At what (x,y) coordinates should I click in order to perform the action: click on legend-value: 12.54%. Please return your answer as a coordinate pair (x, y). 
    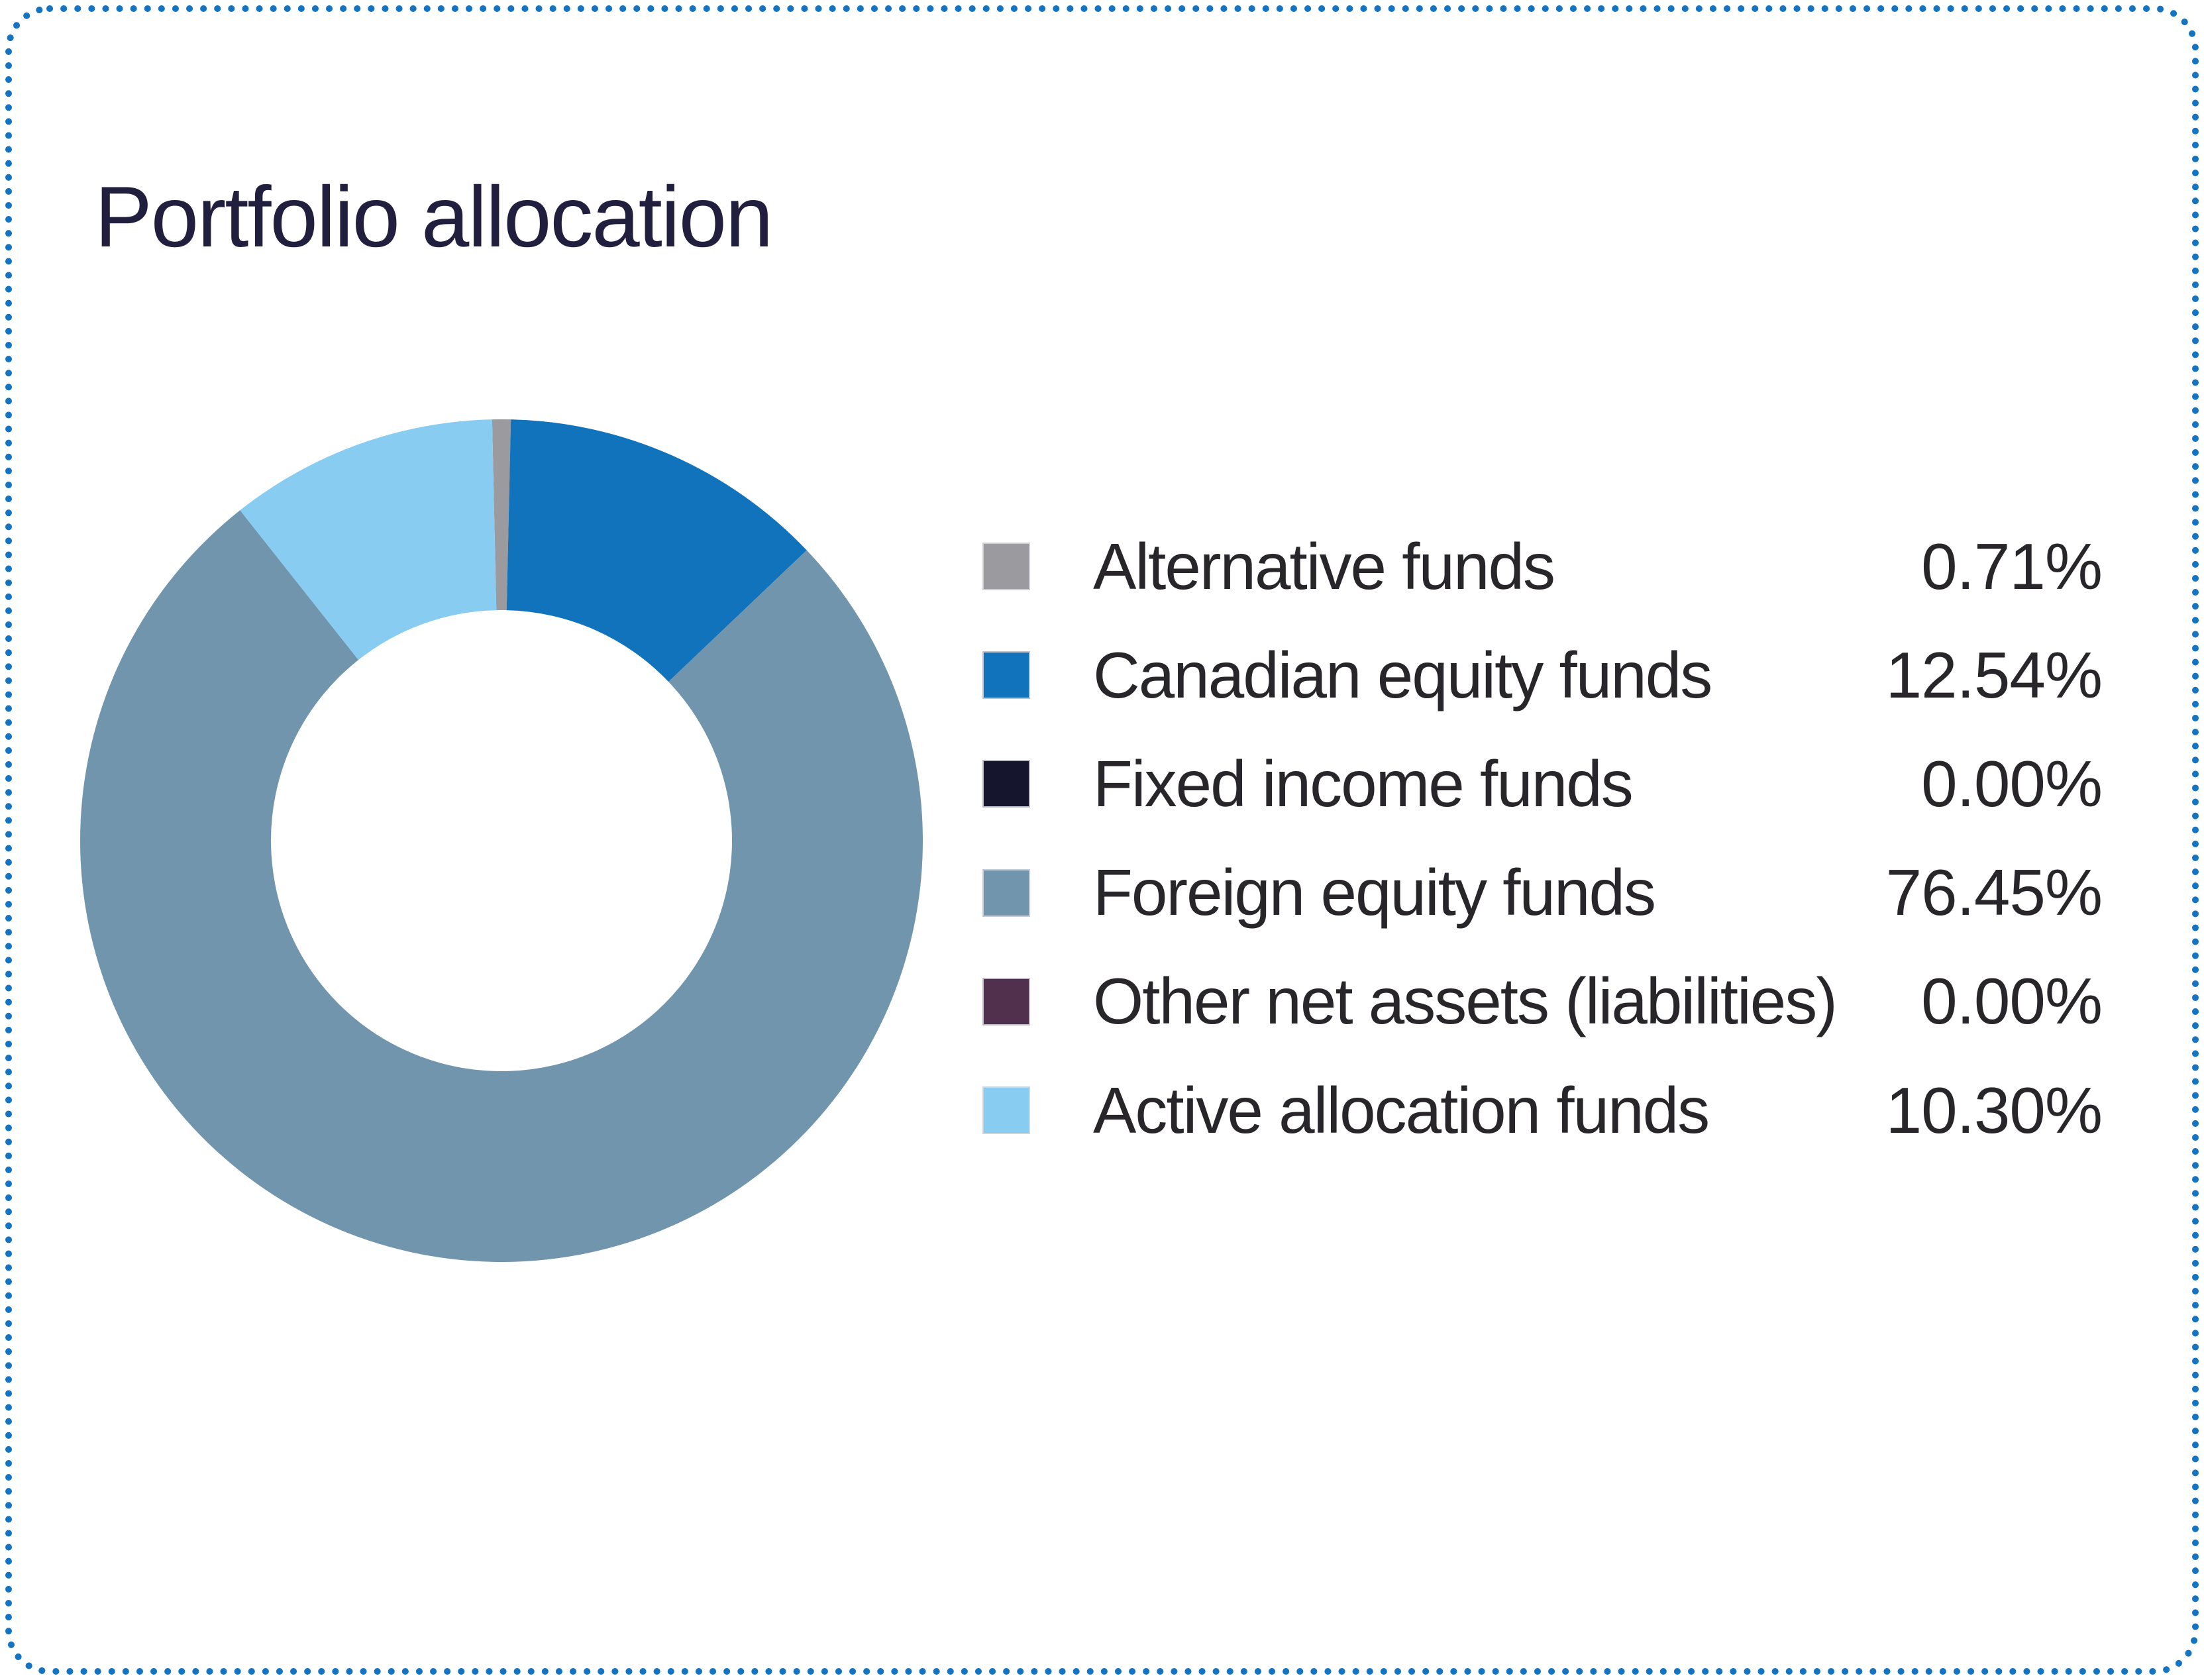
    Looking at the image, I should click on (1994, 674).